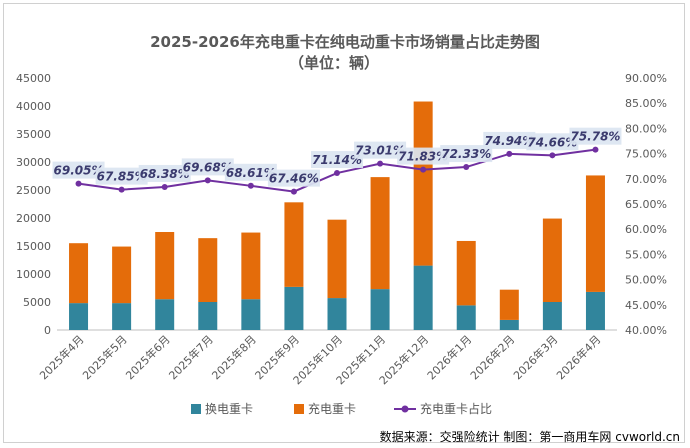  What do you see at coordinates (646, 179) in the screenshot?
I see `y-right-tick-label: 70.00%` at bounding box center [646, 179].